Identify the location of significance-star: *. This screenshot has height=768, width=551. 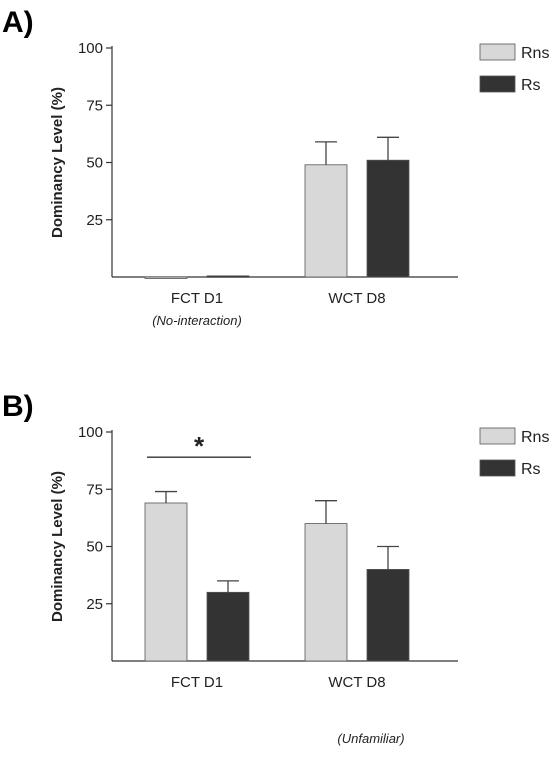
(199, 446).